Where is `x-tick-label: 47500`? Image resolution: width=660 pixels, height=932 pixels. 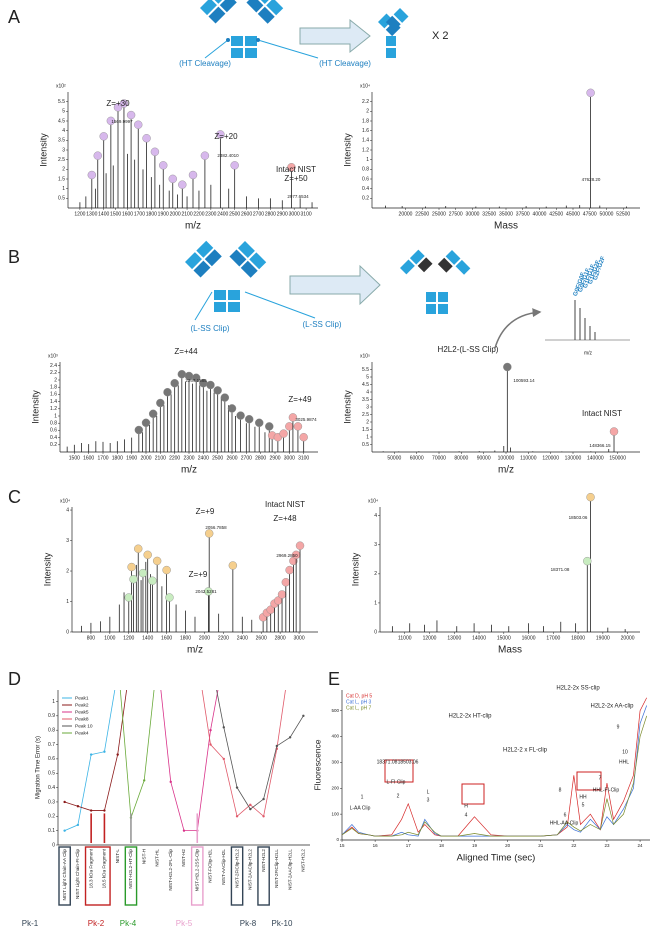
x-tick-label: 47500 is located at coordinates (590, 214).